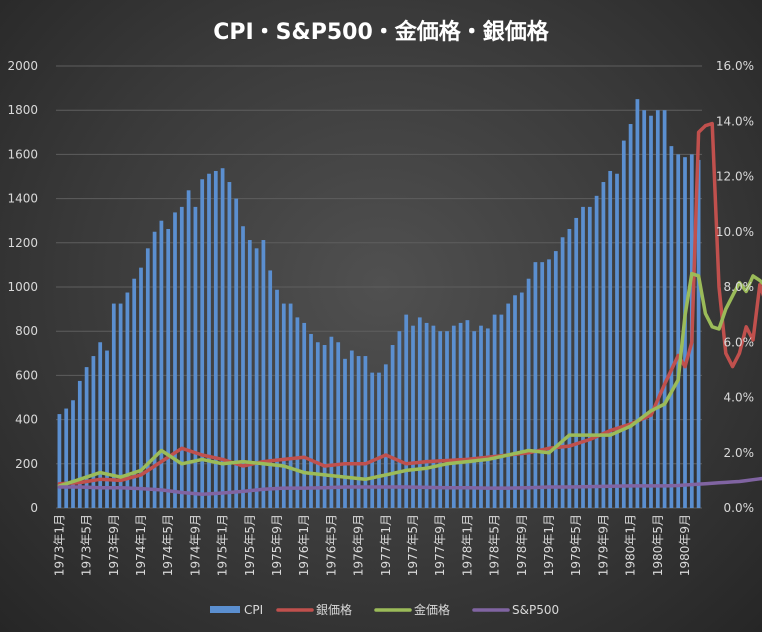 The height and width of the screenshot is (632, 762). I want to click on x-tick-label: 1975年5月, so click(250, 545).